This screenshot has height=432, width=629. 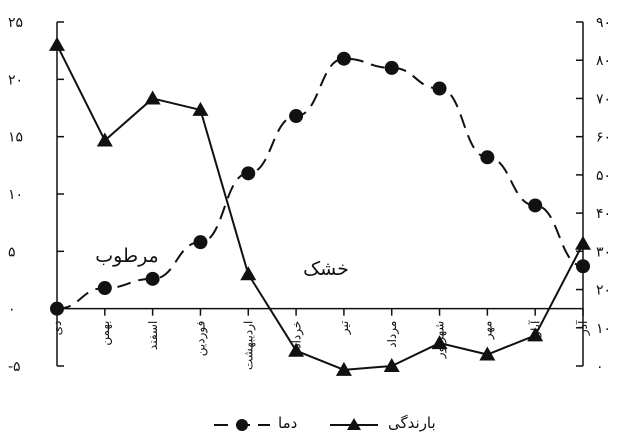 What do you see at coordinates (15, 23) in the screenshot?
I see `left-tick-label: ۲۵` at bounding box center [15, 23].